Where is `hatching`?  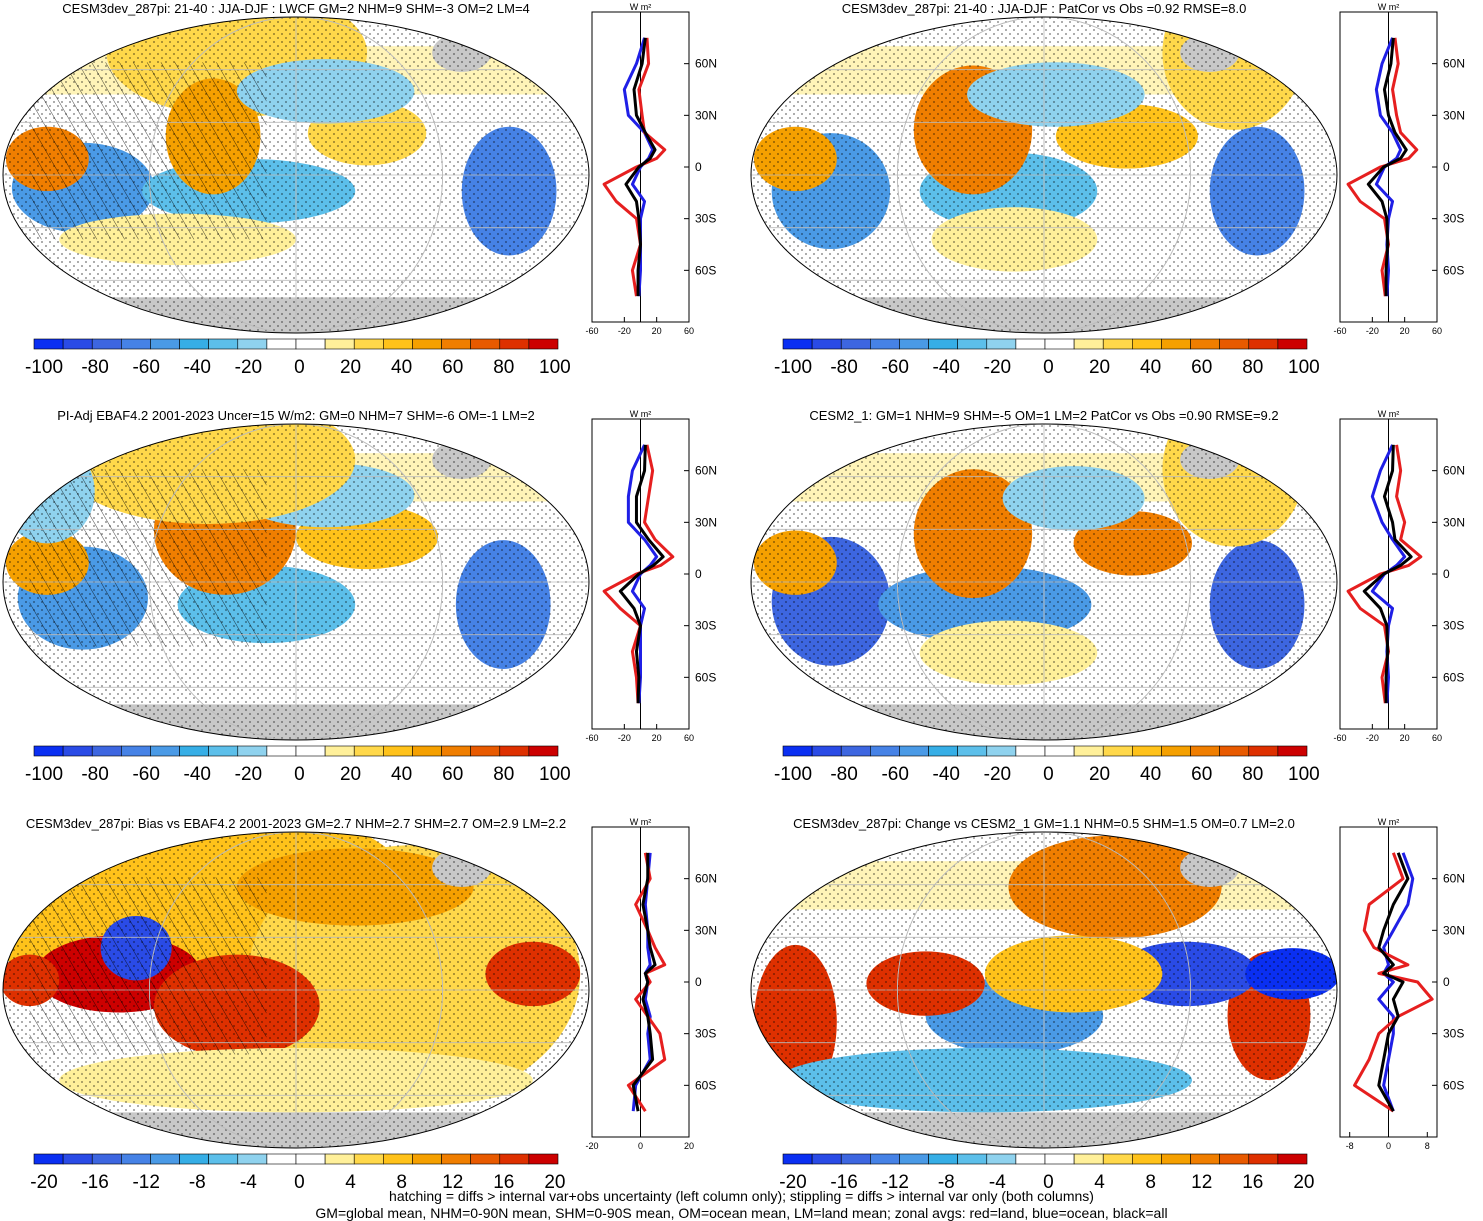
hatching is located at coordinates (148, 966).